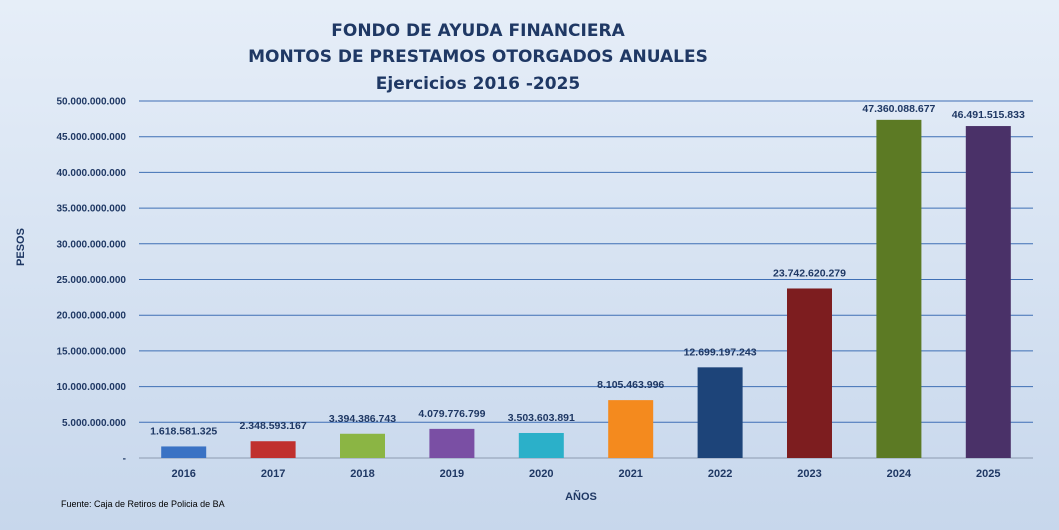  Describe the element at coordinates (899, 474) in the screenshot. I see `x-tick-label: 2024` at that location.